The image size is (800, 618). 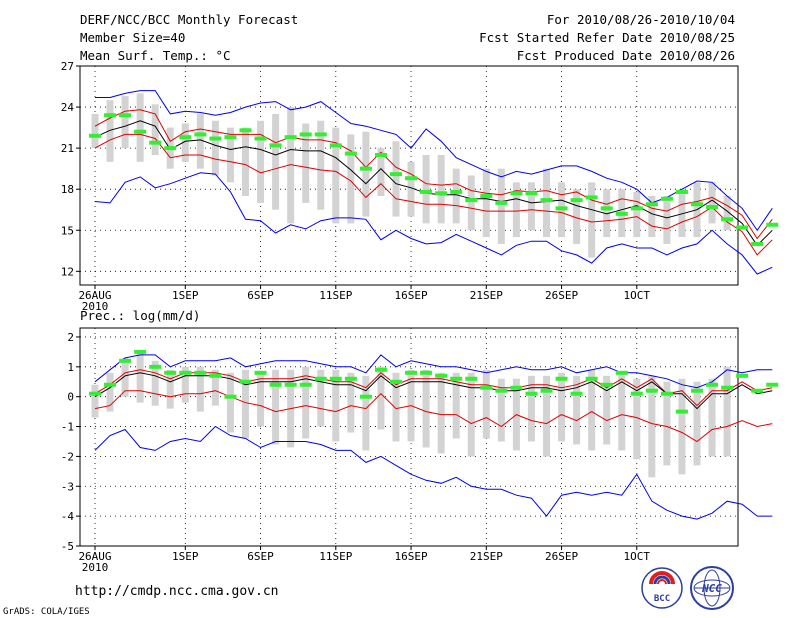 I want to click on x-year-label: 2010, so click(x=95, y=306).